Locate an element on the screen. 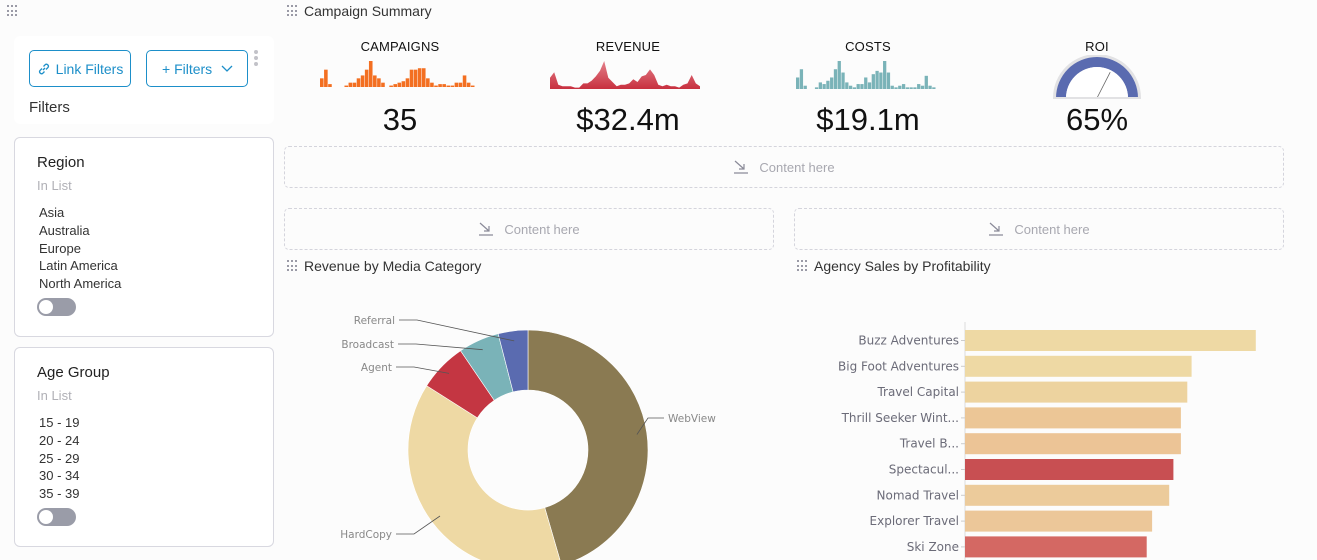 The image size is (1317, 560). list-item: Europe is located at coordinates (60, 248).